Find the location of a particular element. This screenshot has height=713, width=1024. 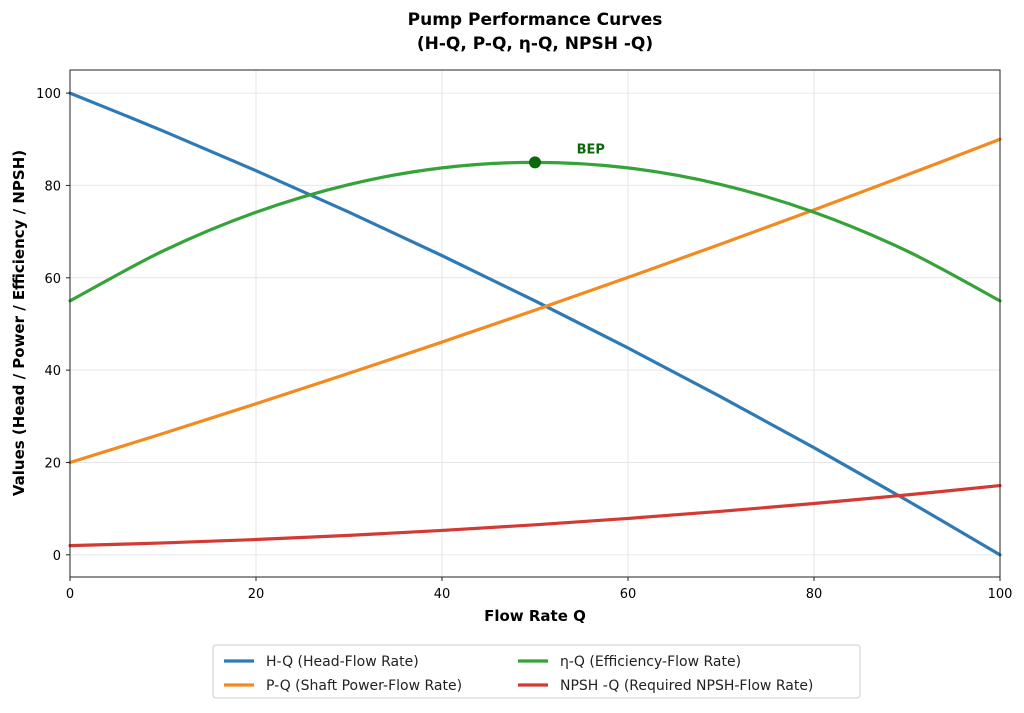

x-tick-label: 60 is located at coordinates (628, 594).